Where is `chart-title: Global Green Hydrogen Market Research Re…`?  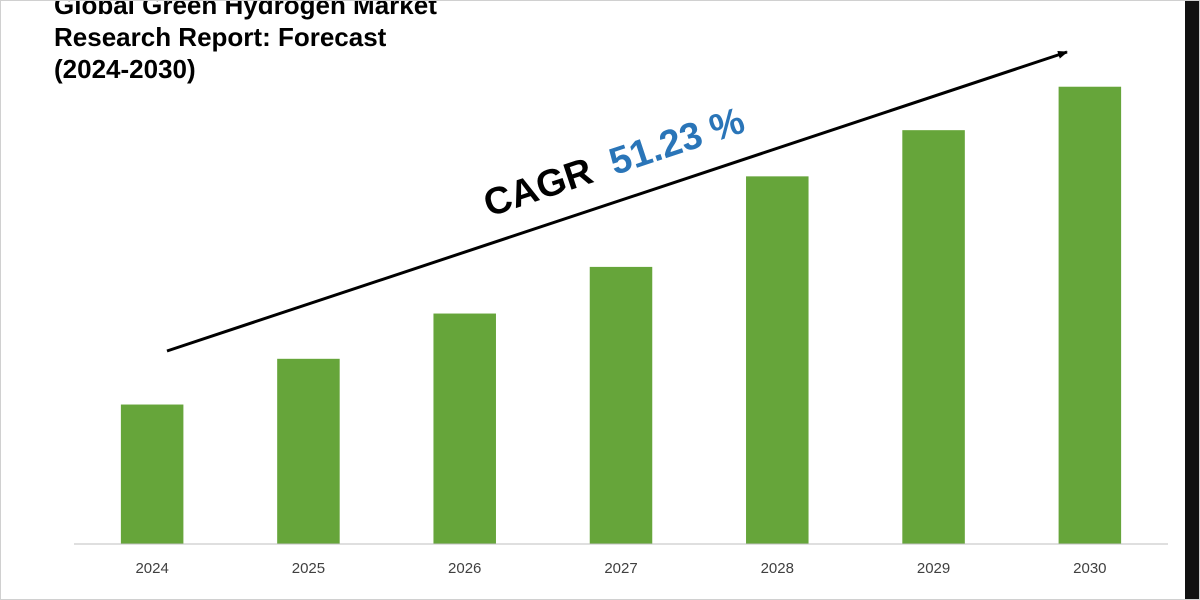 chart-title: Global Green Hydrogen Market Research Re… is located at coordinates (245, 42).